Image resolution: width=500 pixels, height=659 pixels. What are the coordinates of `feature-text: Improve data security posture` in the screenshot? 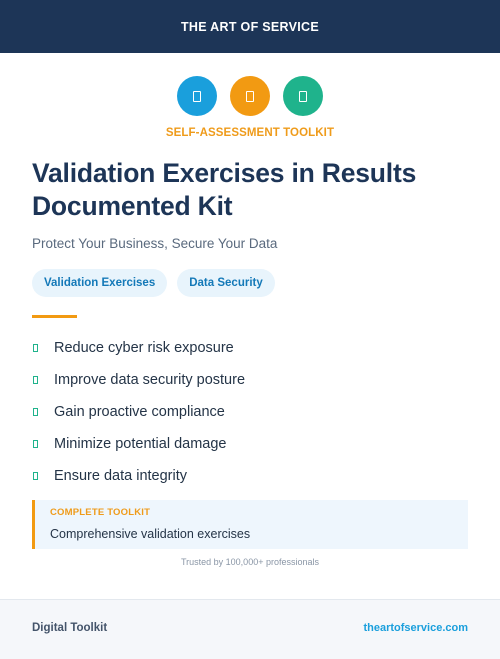 It's located at (150, 380).